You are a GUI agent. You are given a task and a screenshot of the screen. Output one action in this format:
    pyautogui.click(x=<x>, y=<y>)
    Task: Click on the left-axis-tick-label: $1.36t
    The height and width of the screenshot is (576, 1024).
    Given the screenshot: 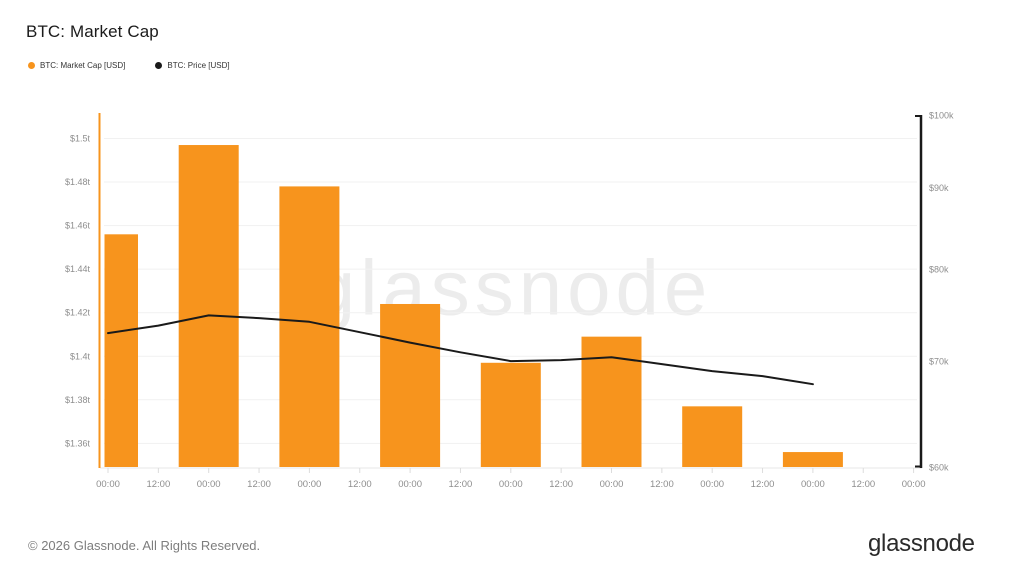 What is the action you would take?
    pyautogui.click(x=78, y=443)
    